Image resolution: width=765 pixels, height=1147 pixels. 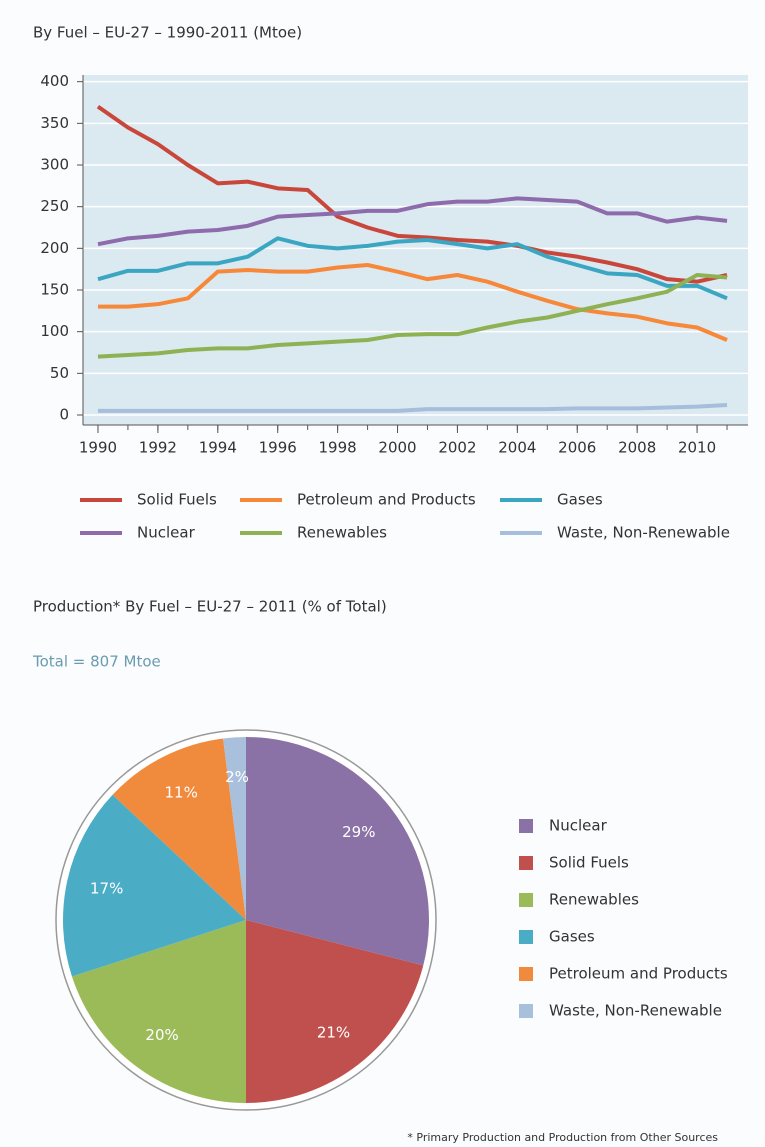 What do you see at coordinates (54, 290) in the screenshot?
I see `y-tick-label: 150` at bounding box center [54, 290].